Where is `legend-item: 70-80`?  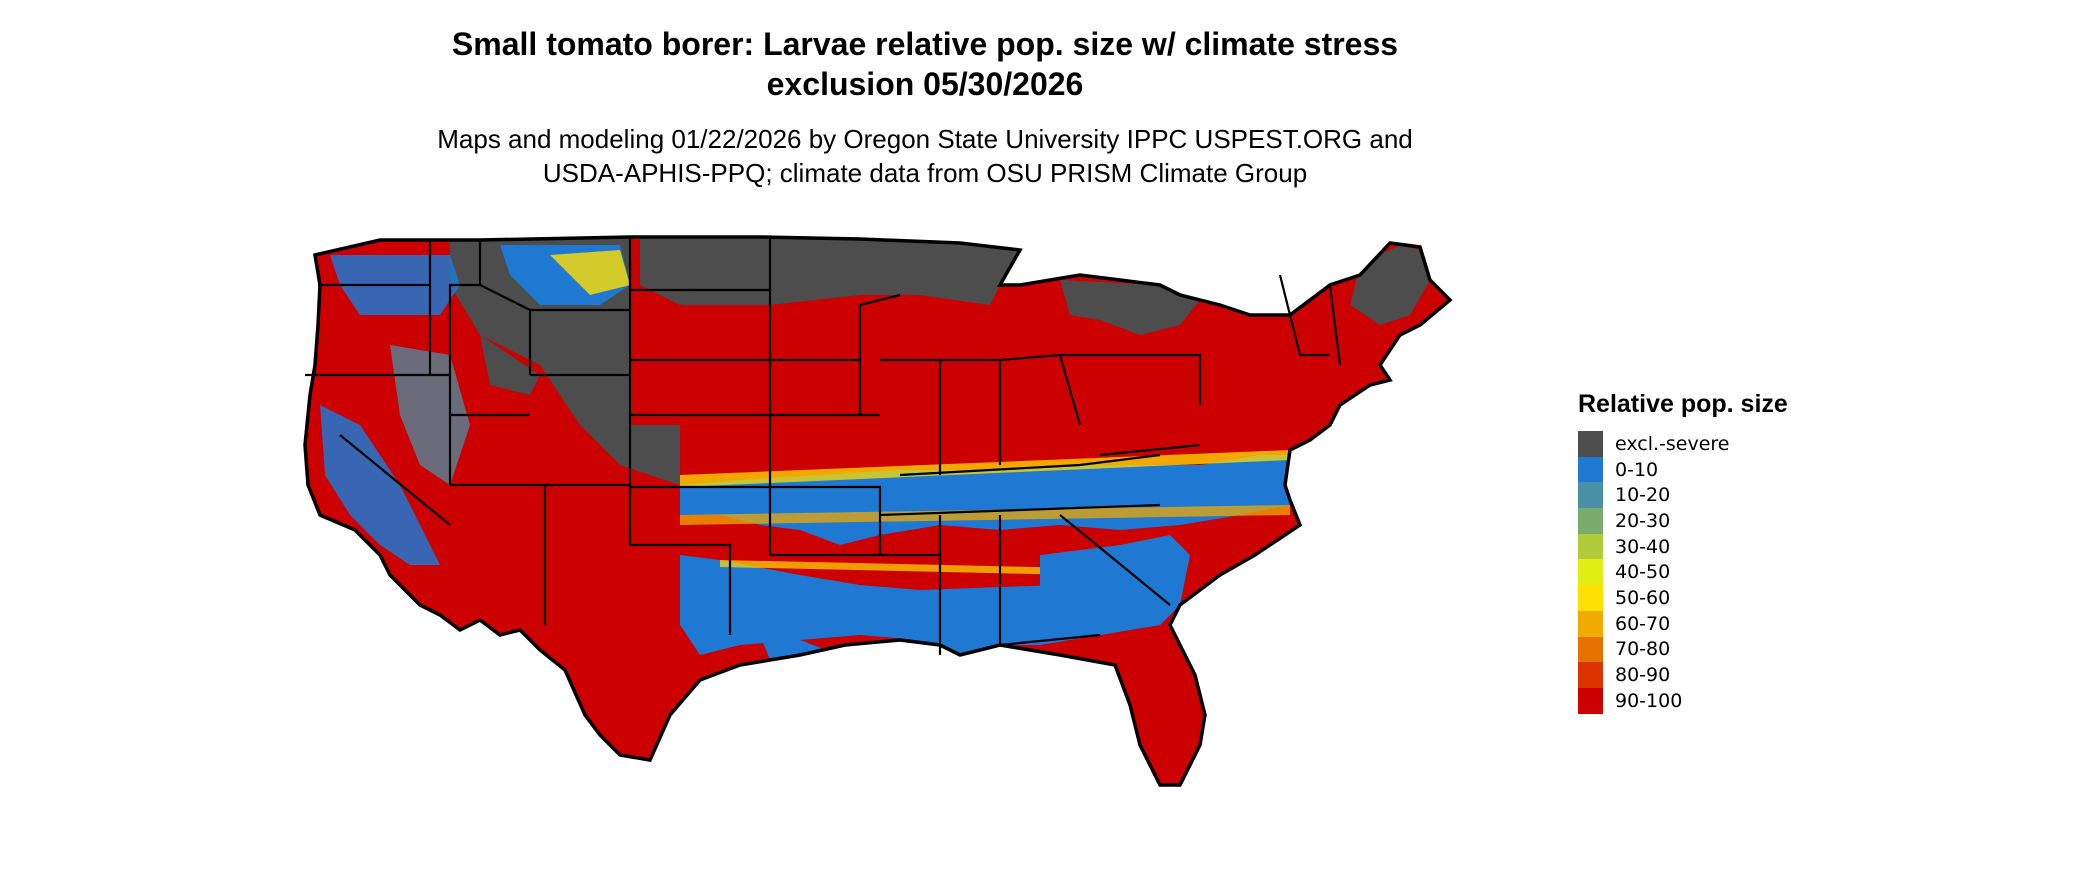
legend-item: 70-80 is located at coordinates (1683, 649).